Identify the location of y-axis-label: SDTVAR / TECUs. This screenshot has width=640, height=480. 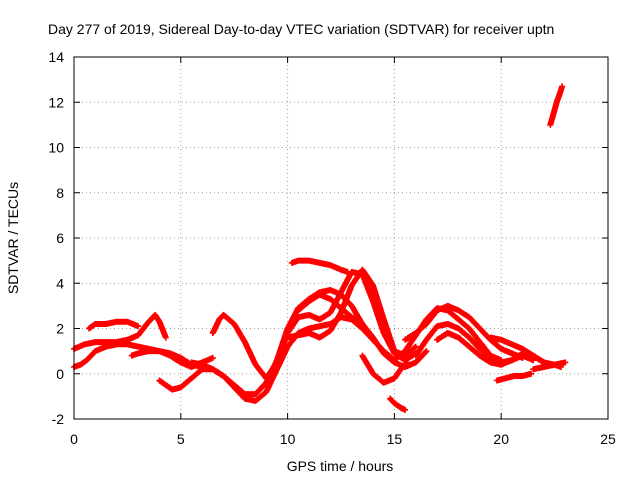
(13, 238).